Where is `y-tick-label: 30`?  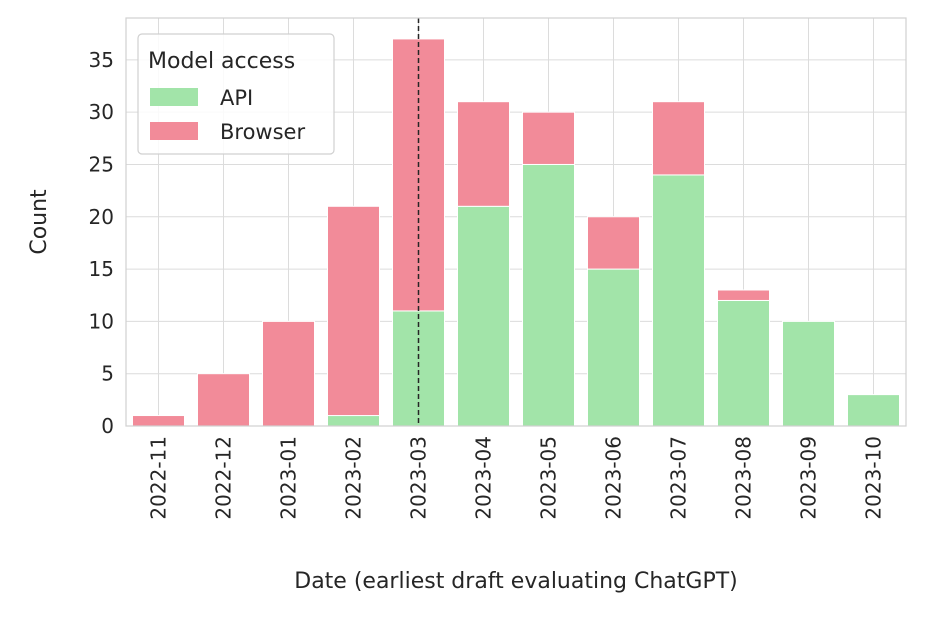 y-tick-label: 30 is located at coordinates (101, 112).